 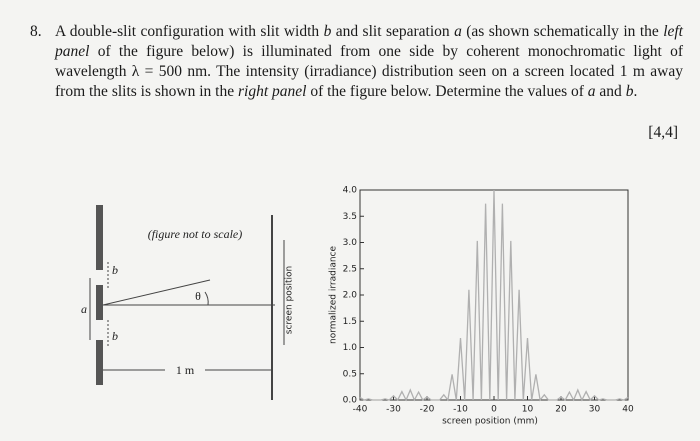 I want to click on y-tick-label: 2.0, so click(x=350, y=296).